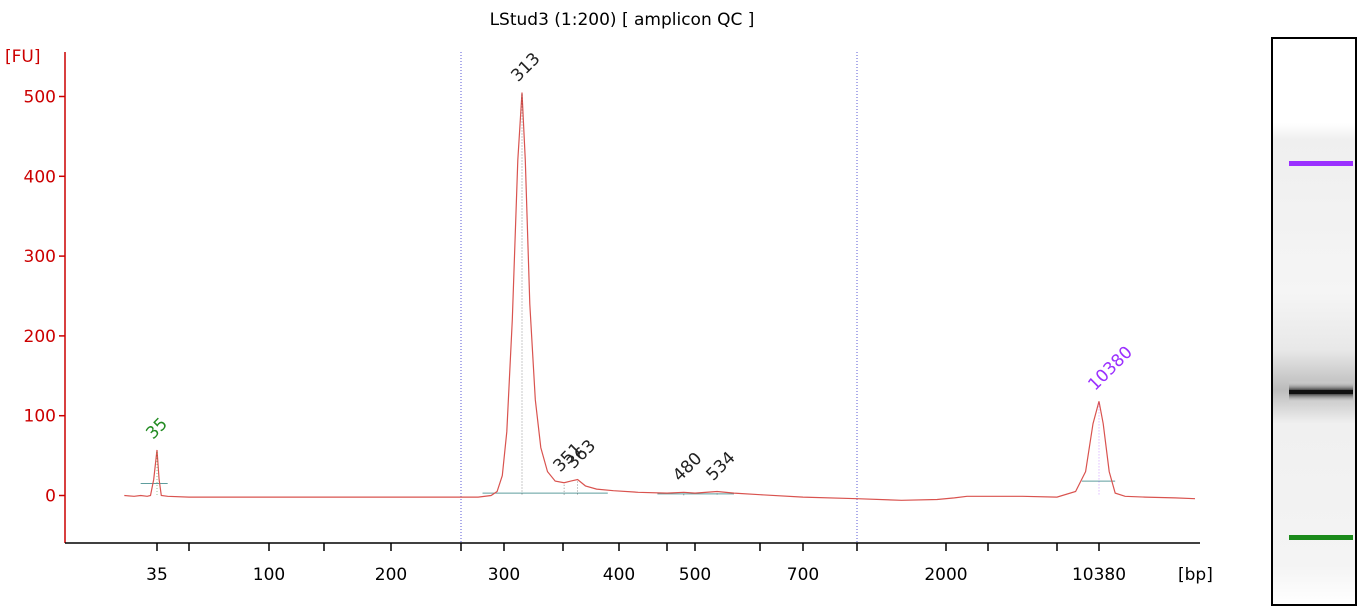  What do you see at coordinates (40, 417) in the screenshot?
I see `y-tick-label: 100` at bounding box center [40, 417].